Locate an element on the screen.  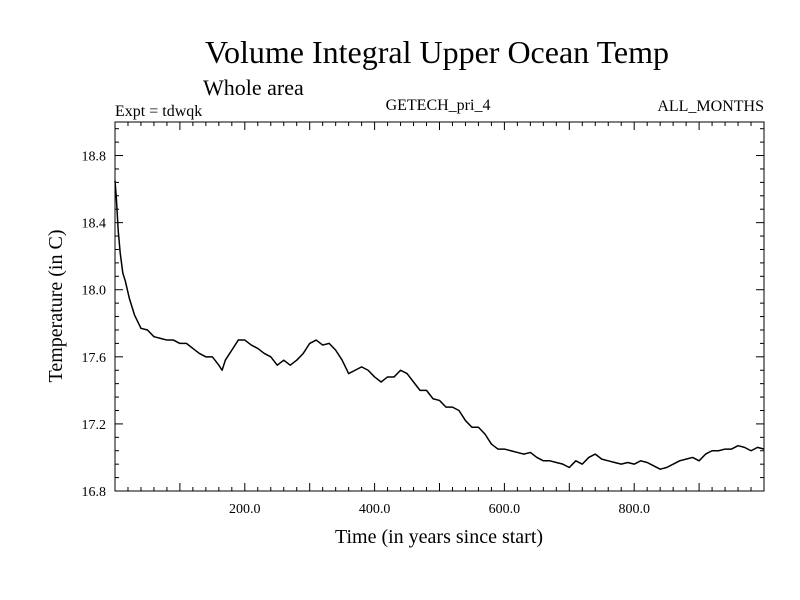
y-tick-label: 18.8 is located at coordinates (94, 157).